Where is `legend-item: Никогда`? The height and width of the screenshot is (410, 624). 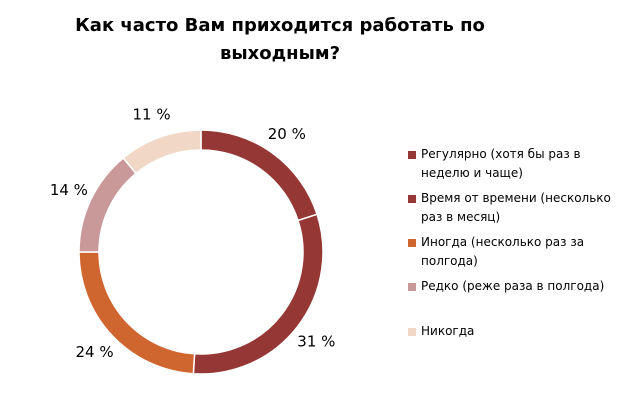
legend-item: Никогда is located at coordinates (441, 331).